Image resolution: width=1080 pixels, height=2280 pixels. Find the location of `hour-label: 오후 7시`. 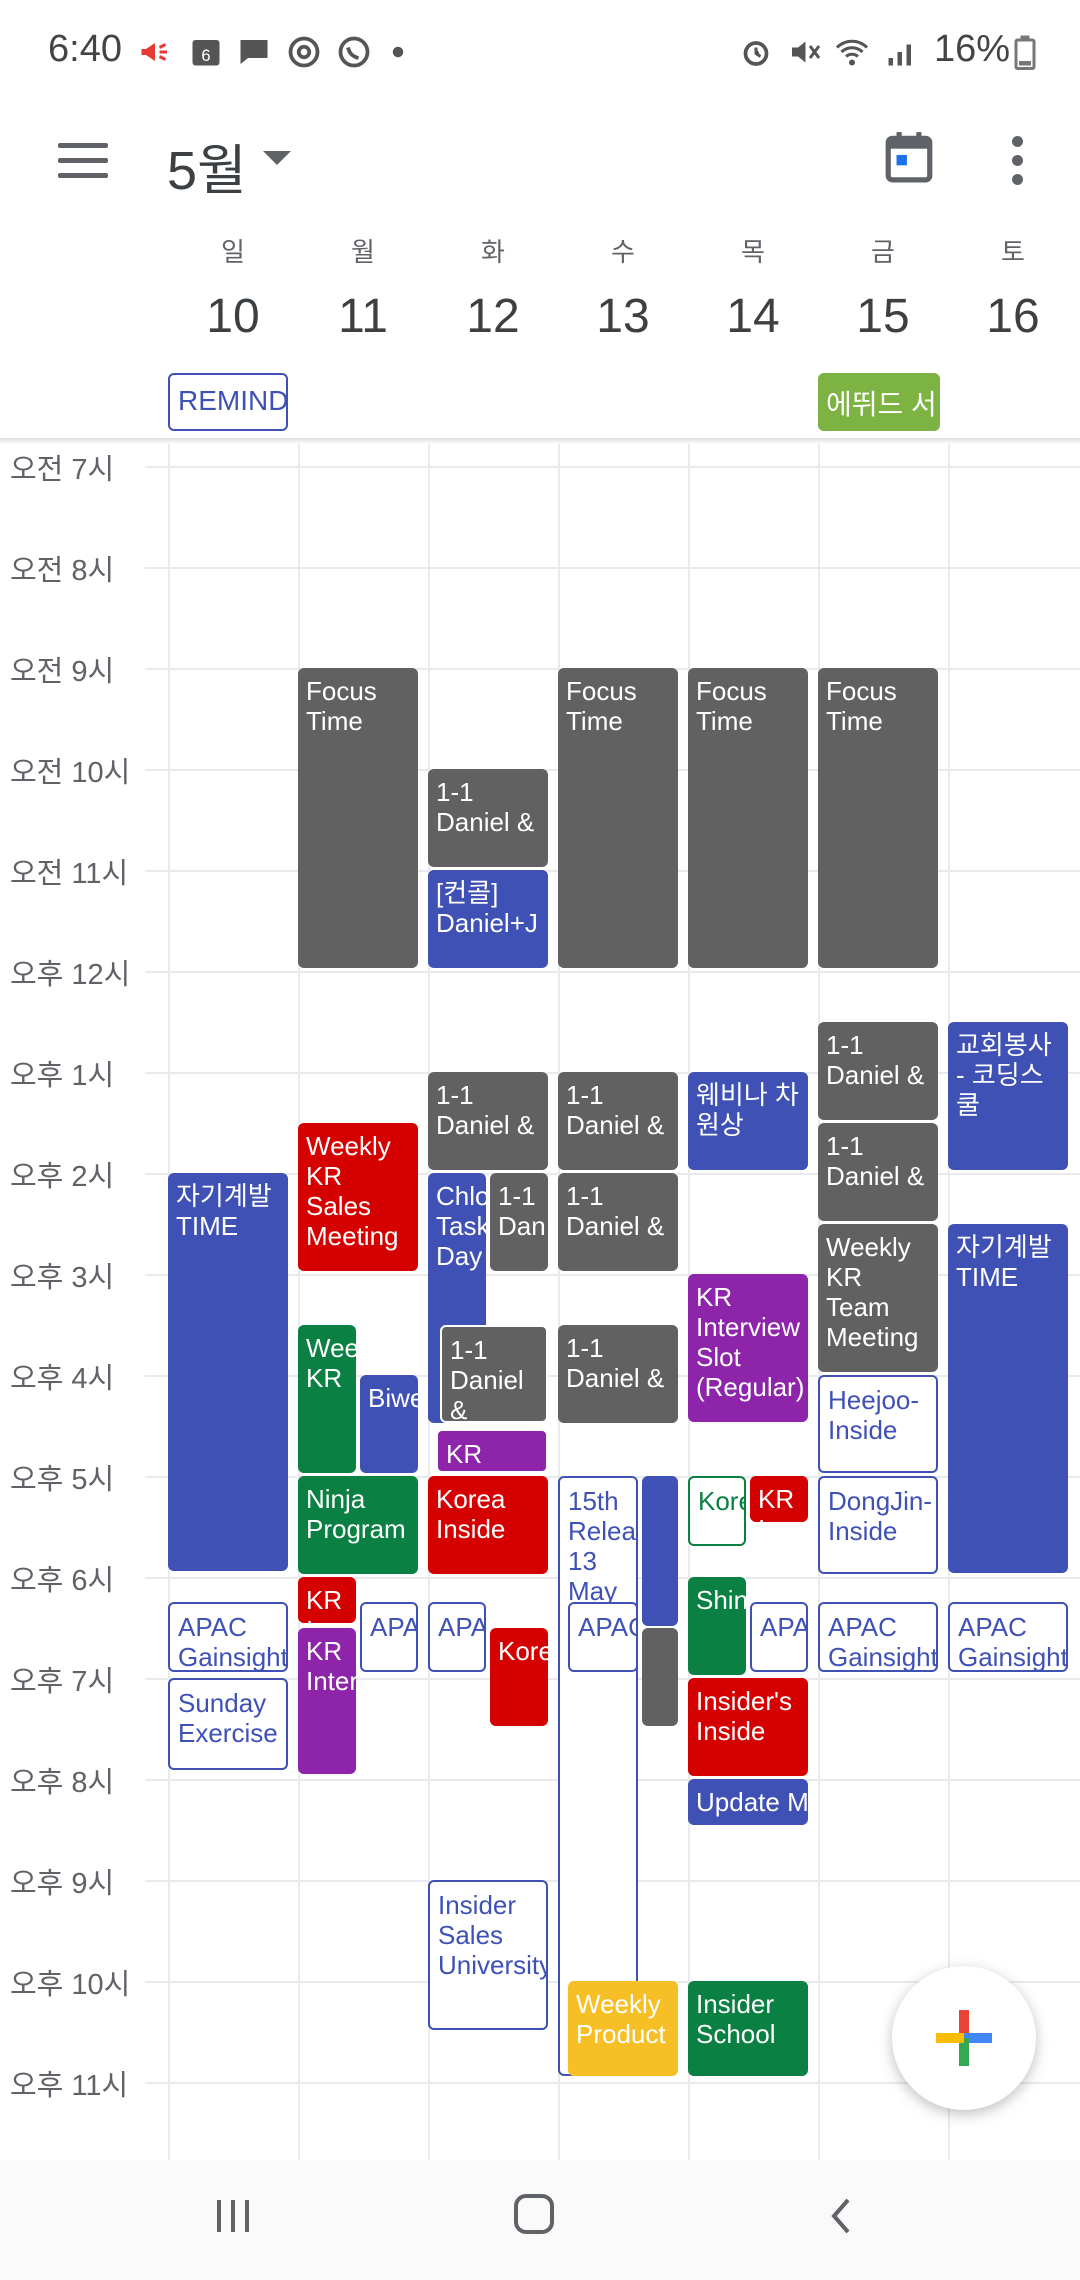

hour-label: 오후 7시 is located at coordinates (62, 1682).